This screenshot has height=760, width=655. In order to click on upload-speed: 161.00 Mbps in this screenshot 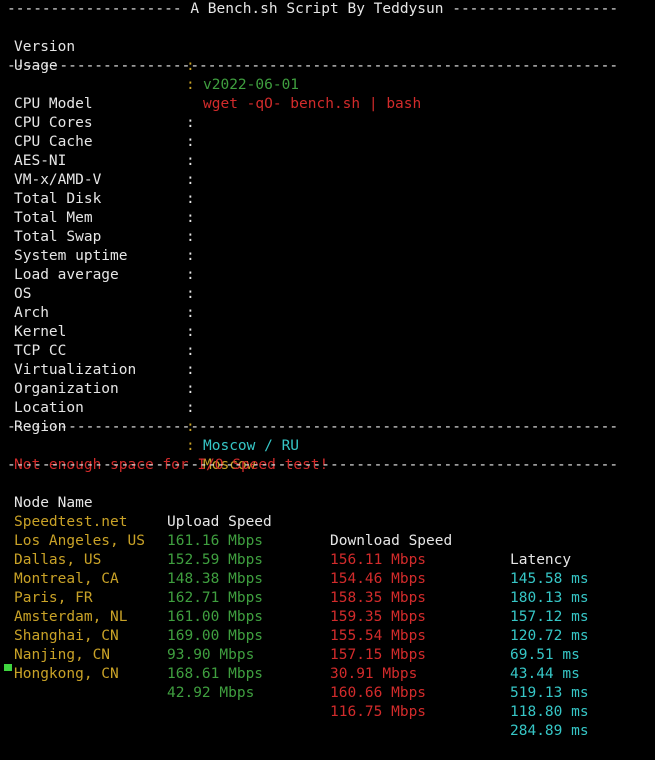, I will do `click(215, 617)`.